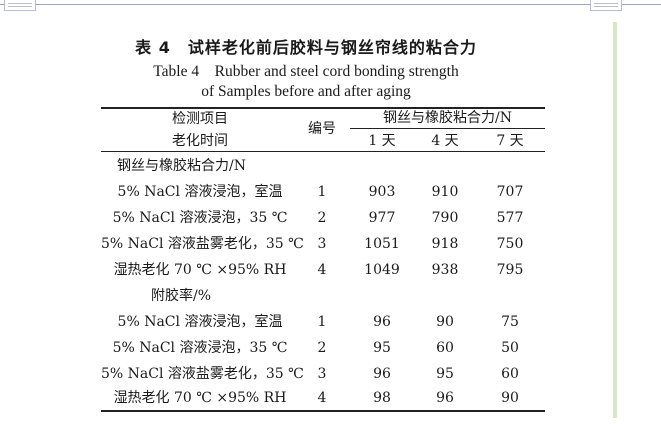 The height and width of the screenshot is (436, 661). I want to click on row-day1-value: 98, so click(382, 398).